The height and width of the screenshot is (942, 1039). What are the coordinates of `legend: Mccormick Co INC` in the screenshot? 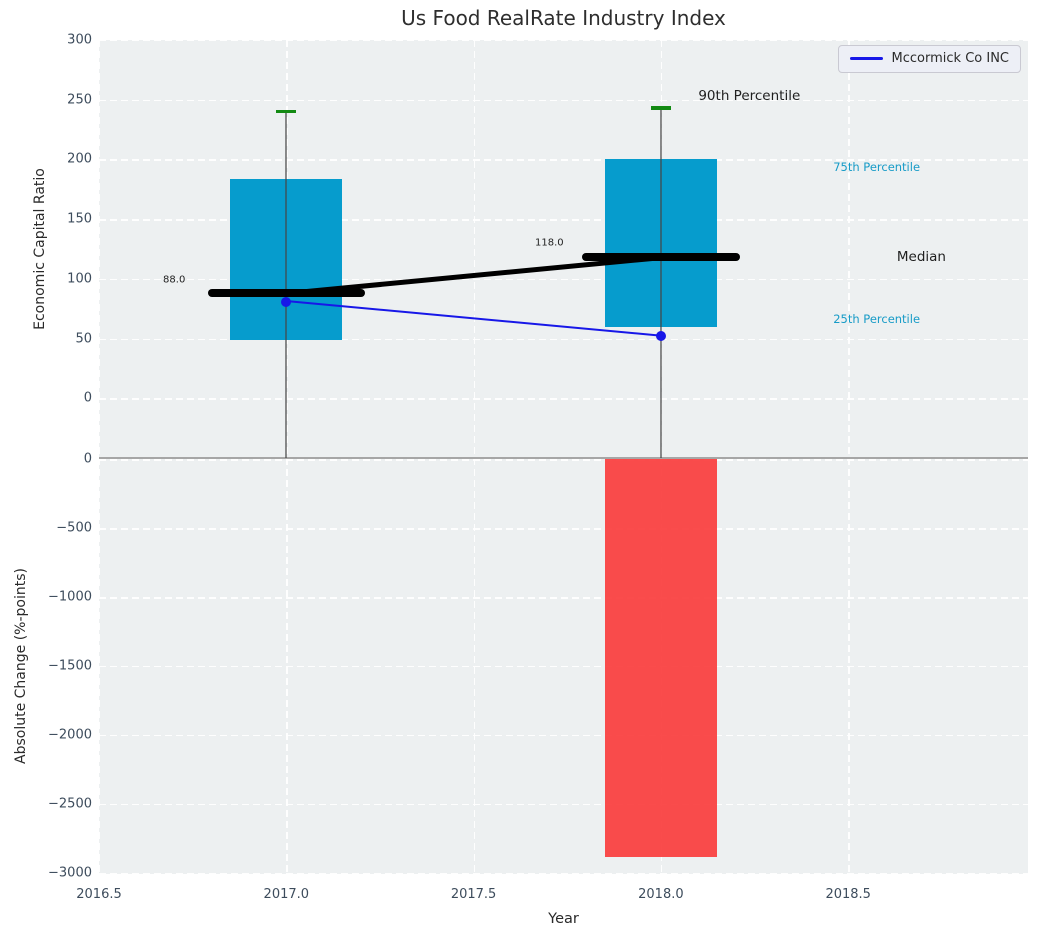 It's located at (929, 59).